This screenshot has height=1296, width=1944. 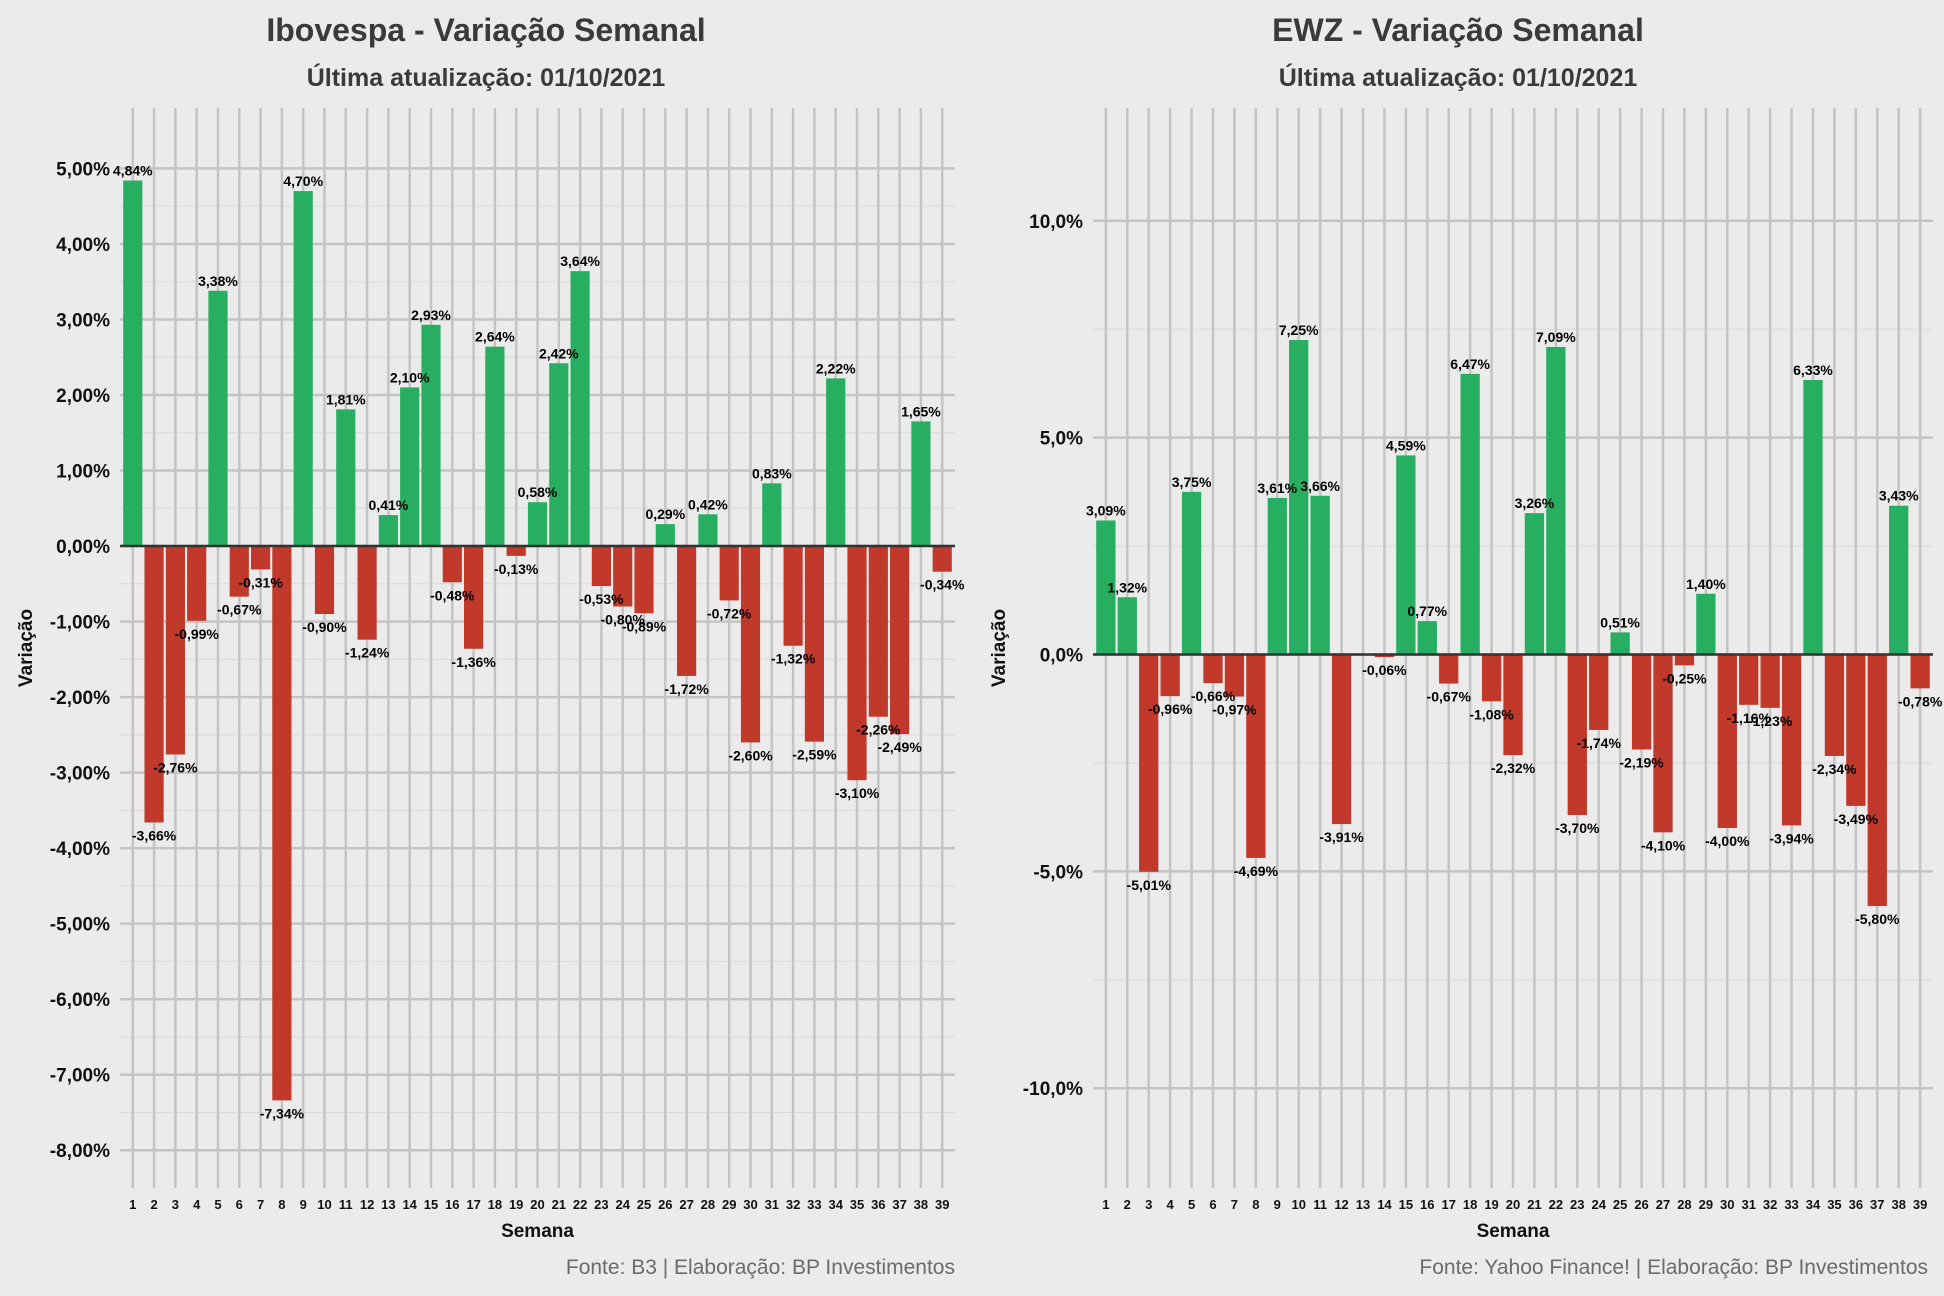 I want to click on x-tick-label: 1, so click(x=132, y=1204).